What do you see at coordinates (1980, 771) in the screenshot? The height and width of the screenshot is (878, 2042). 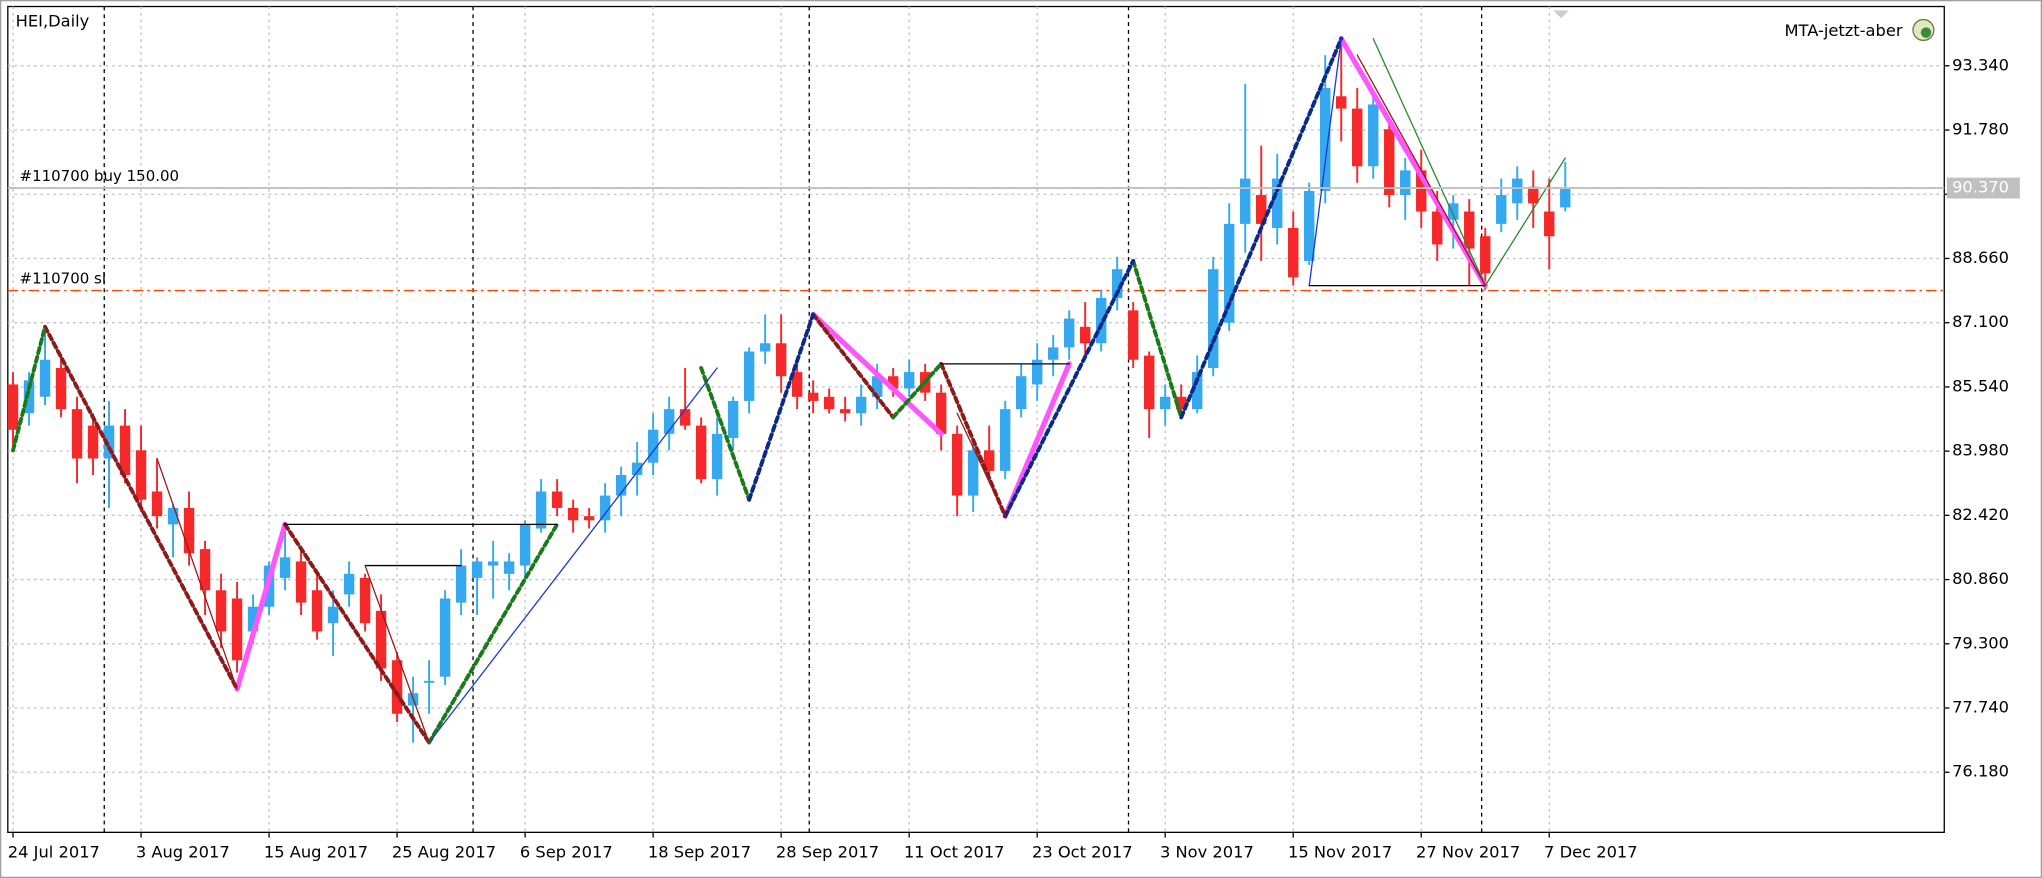 I see `y-tick-label: 76.180` at bounding box center [1980, 771].